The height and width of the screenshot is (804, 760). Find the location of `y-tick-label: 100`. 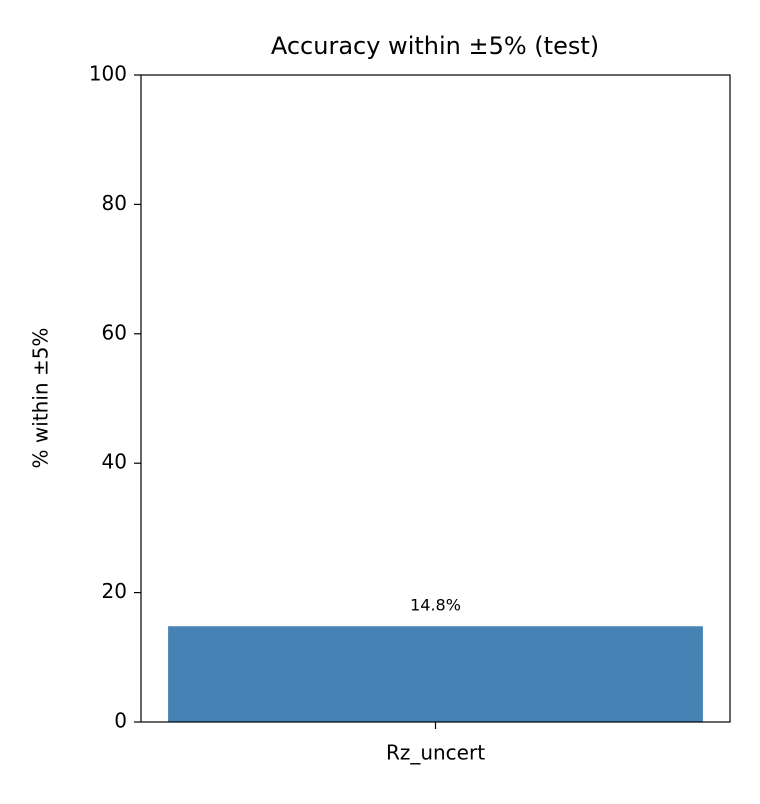

y-tick-label: 100 is located at coordinates (108, 74).